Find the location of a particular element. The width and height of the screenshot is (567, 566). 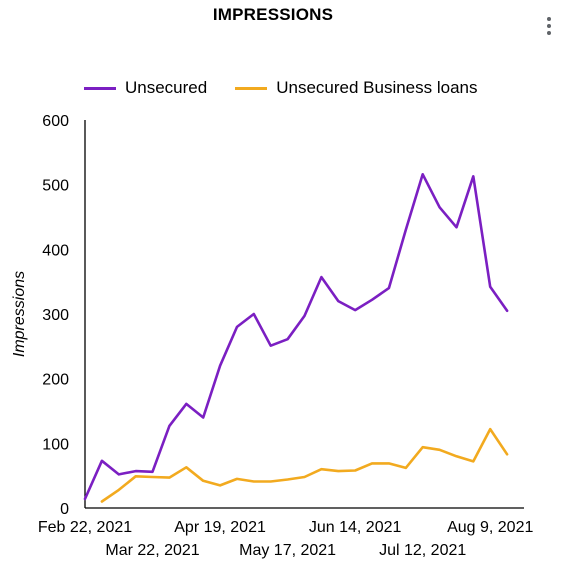

legend-item-unsecured: Unsecured is located at coordinates (145, 88).